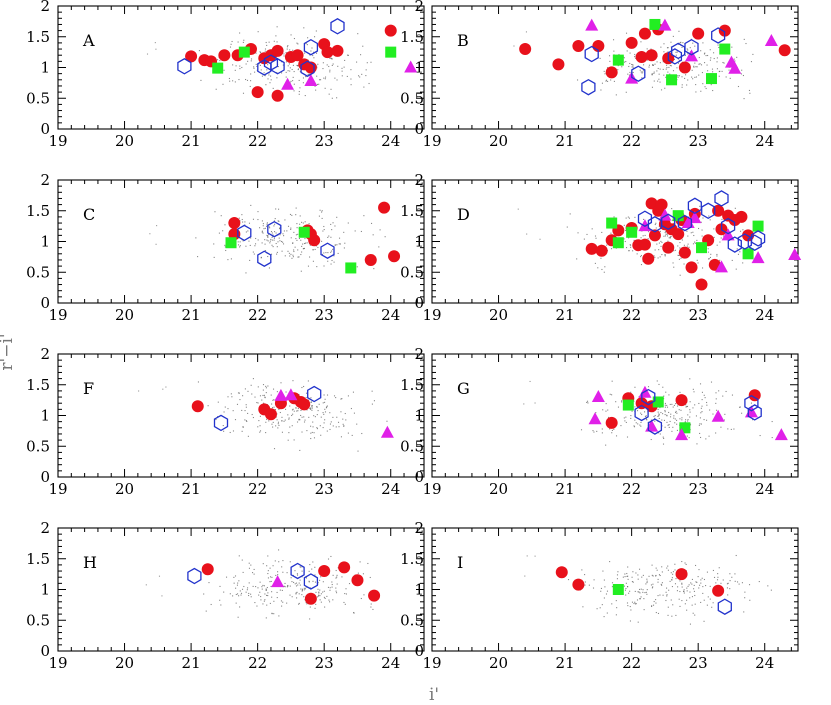 This screenshot has width=831, height=705. I want to click on y-tick-label: 2, so click(419, 180).